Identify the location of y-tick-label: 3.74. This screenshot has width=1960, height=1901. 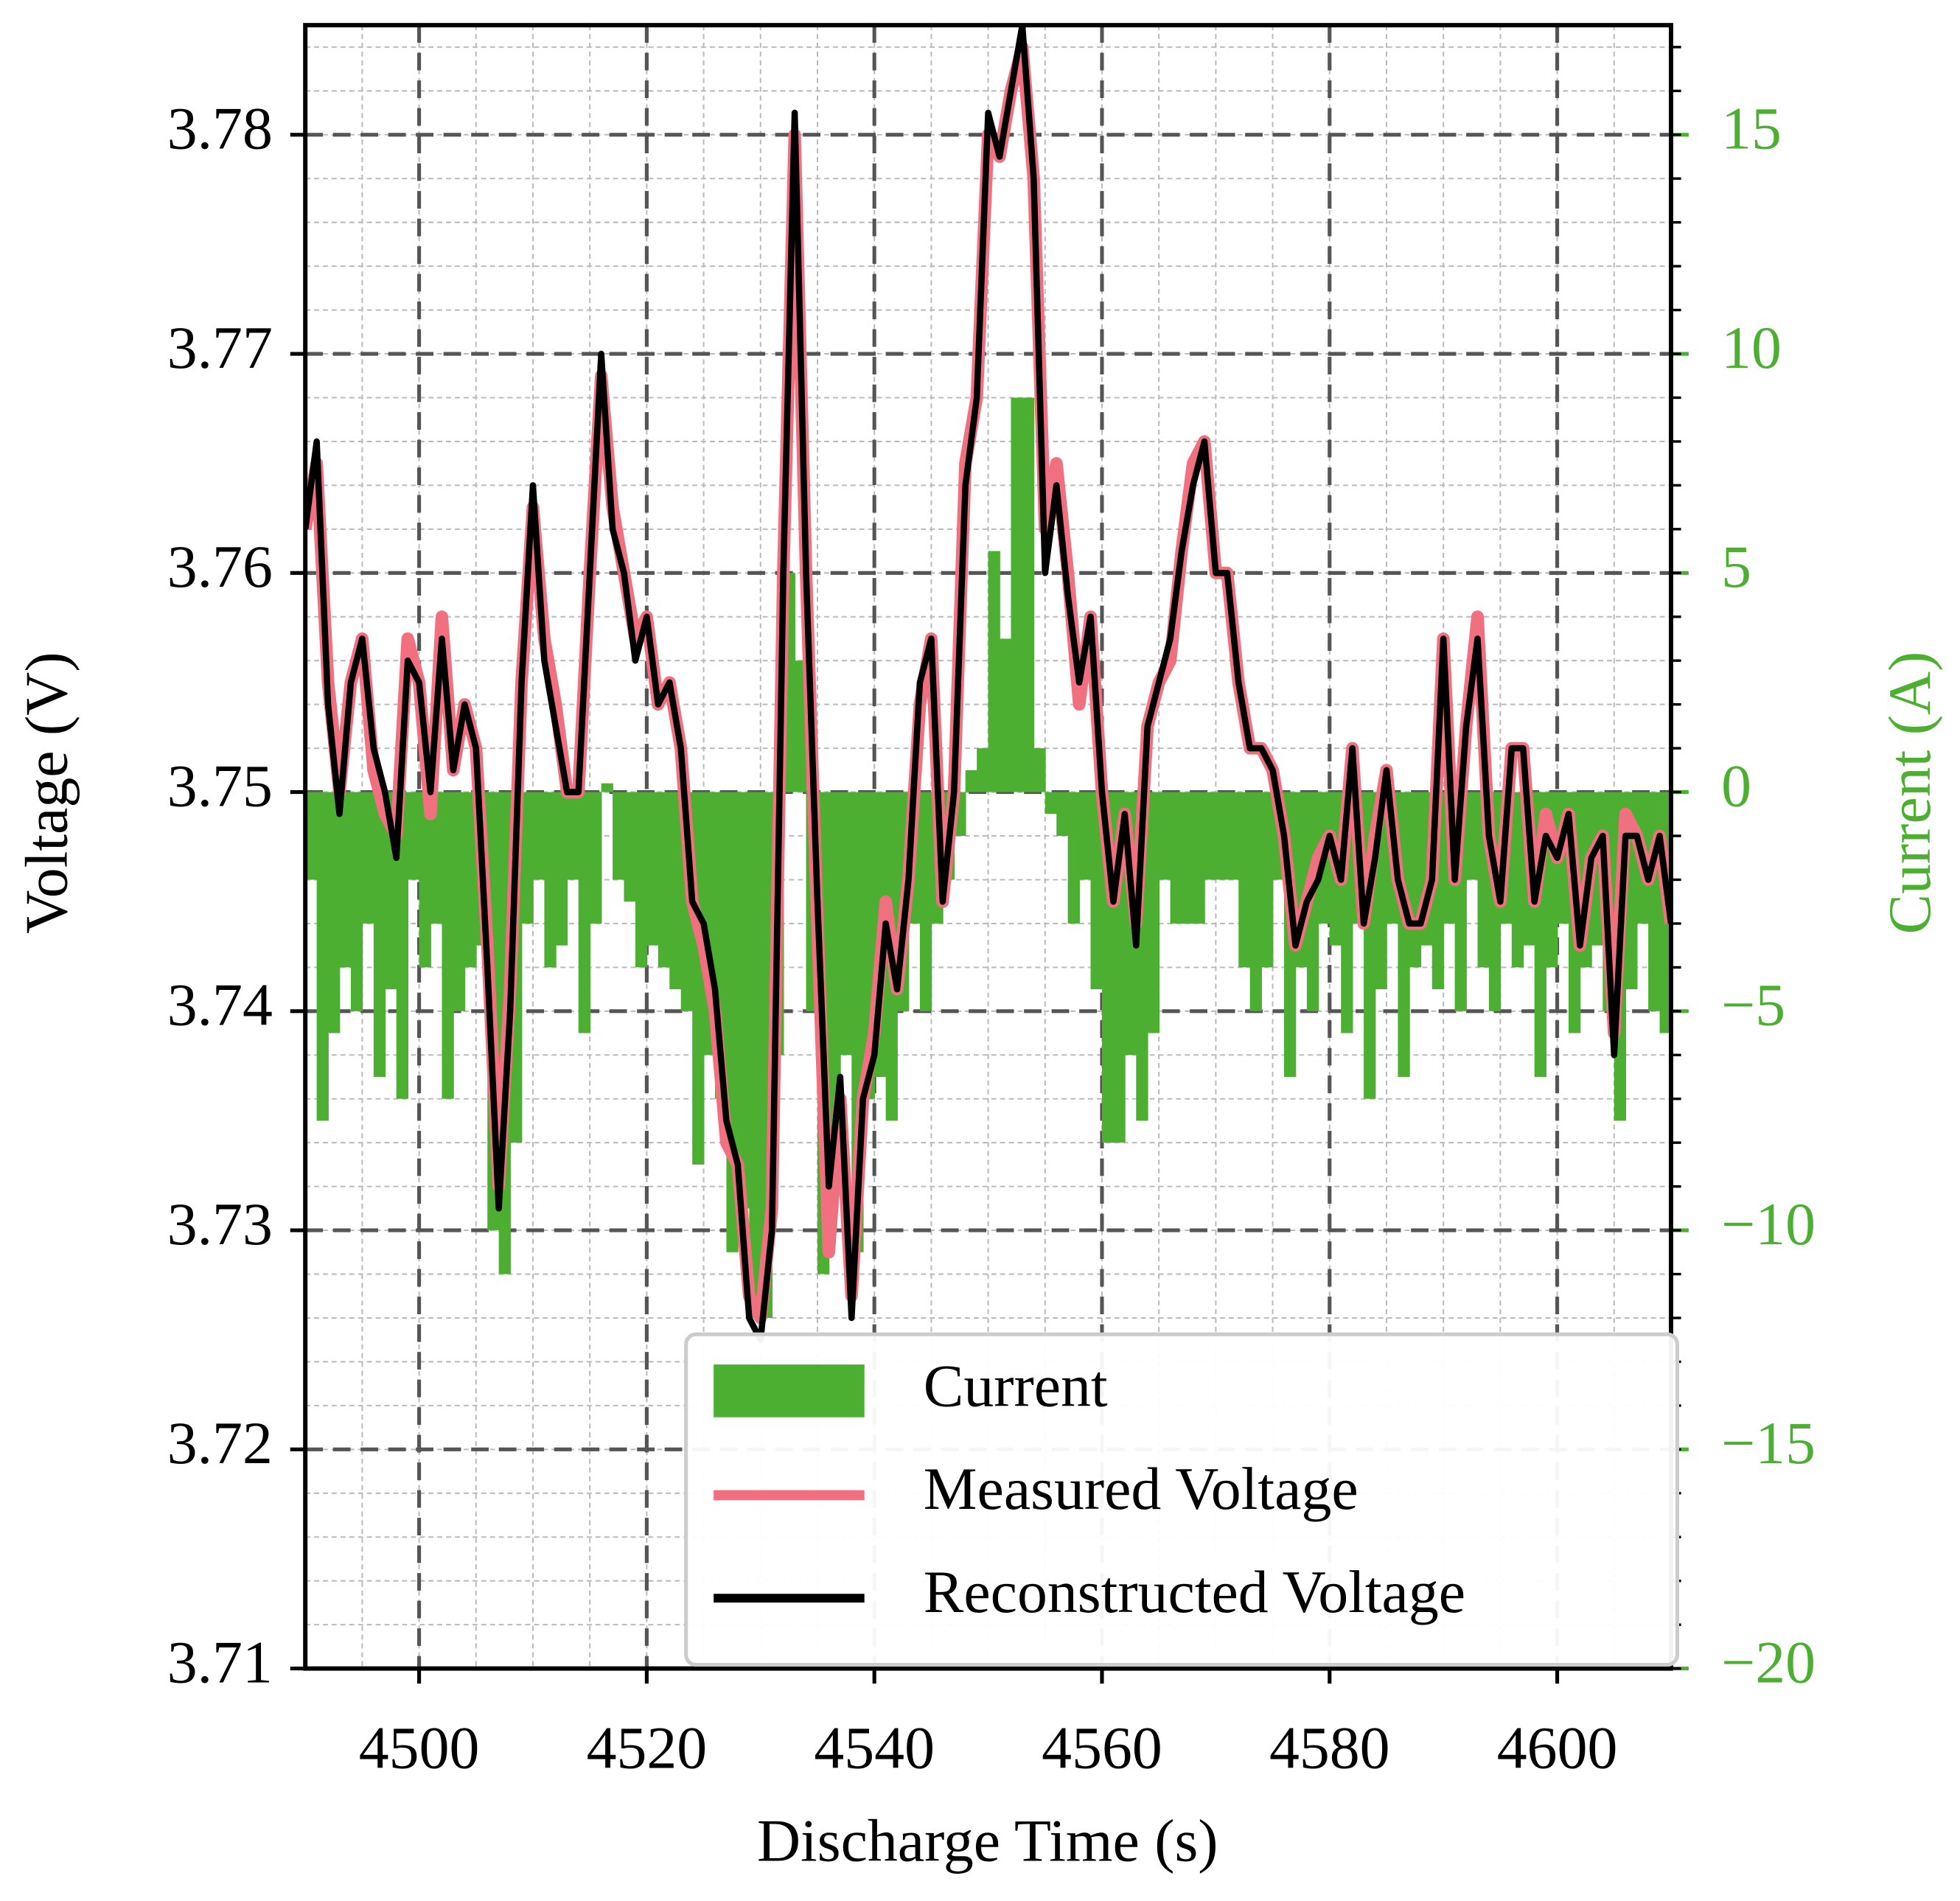
(220, 1005).